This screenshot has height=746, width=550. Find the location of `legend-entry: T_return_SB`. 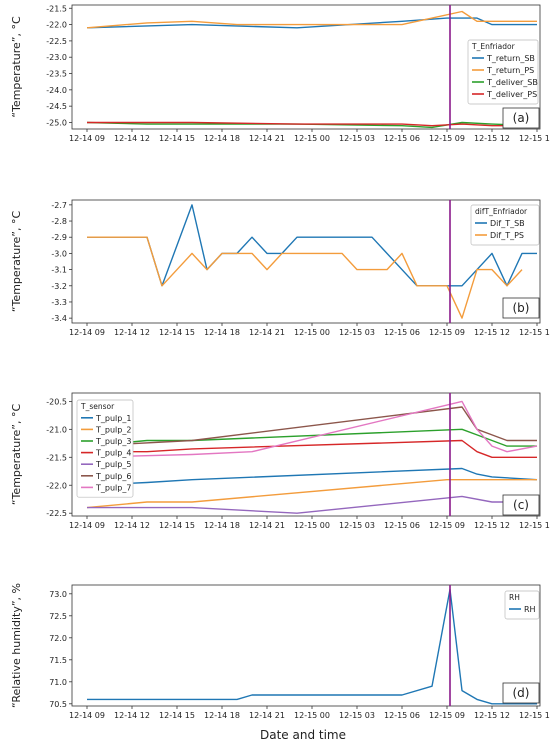

legend-entry: T_return_SB is located at coordinates (510, 58).